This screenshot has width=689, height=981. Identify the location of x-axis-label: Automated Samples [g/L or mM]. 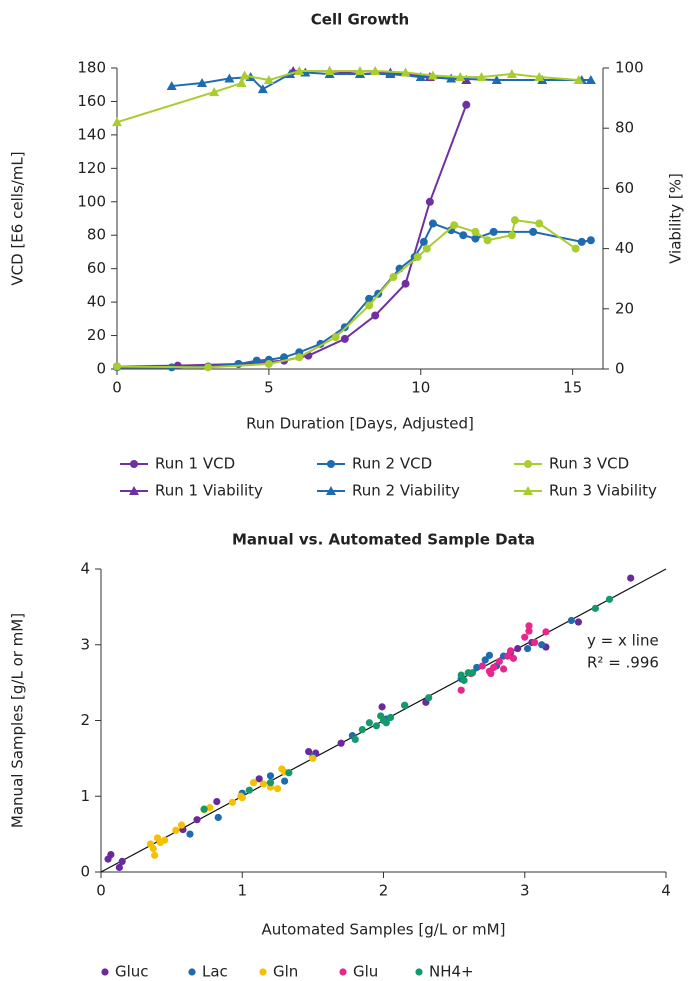
(384, 930).